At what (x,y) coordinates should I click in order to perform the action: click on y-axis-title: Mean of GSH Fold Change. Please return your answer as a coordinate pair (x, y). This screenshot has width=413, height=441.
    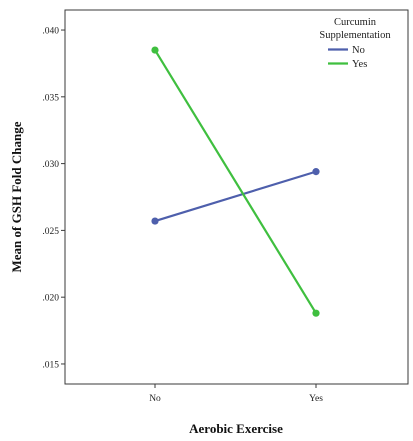
    Looking at the image, I should click on (16, 196).